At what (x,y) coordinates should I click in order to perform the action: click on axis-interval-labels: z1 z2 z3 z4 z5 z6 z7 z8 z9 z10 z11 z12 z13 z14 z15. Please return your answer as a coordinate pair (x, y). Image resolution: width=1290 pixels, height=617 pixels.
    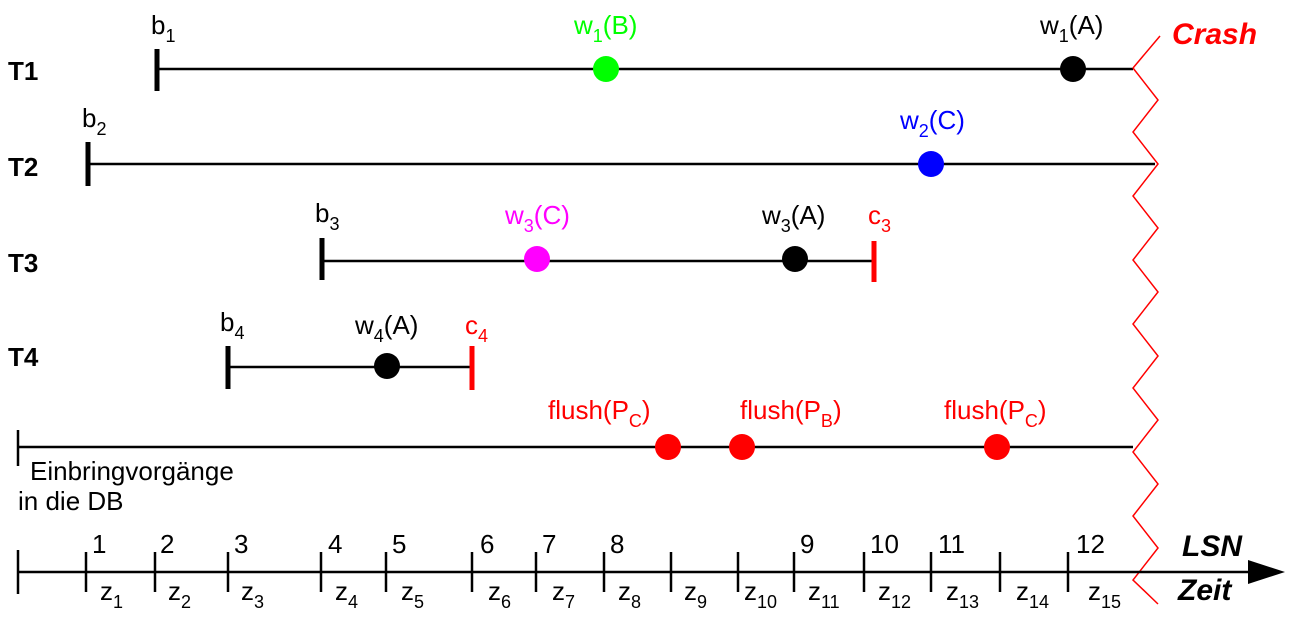
    Looking at the image, I should click on (610, 594).